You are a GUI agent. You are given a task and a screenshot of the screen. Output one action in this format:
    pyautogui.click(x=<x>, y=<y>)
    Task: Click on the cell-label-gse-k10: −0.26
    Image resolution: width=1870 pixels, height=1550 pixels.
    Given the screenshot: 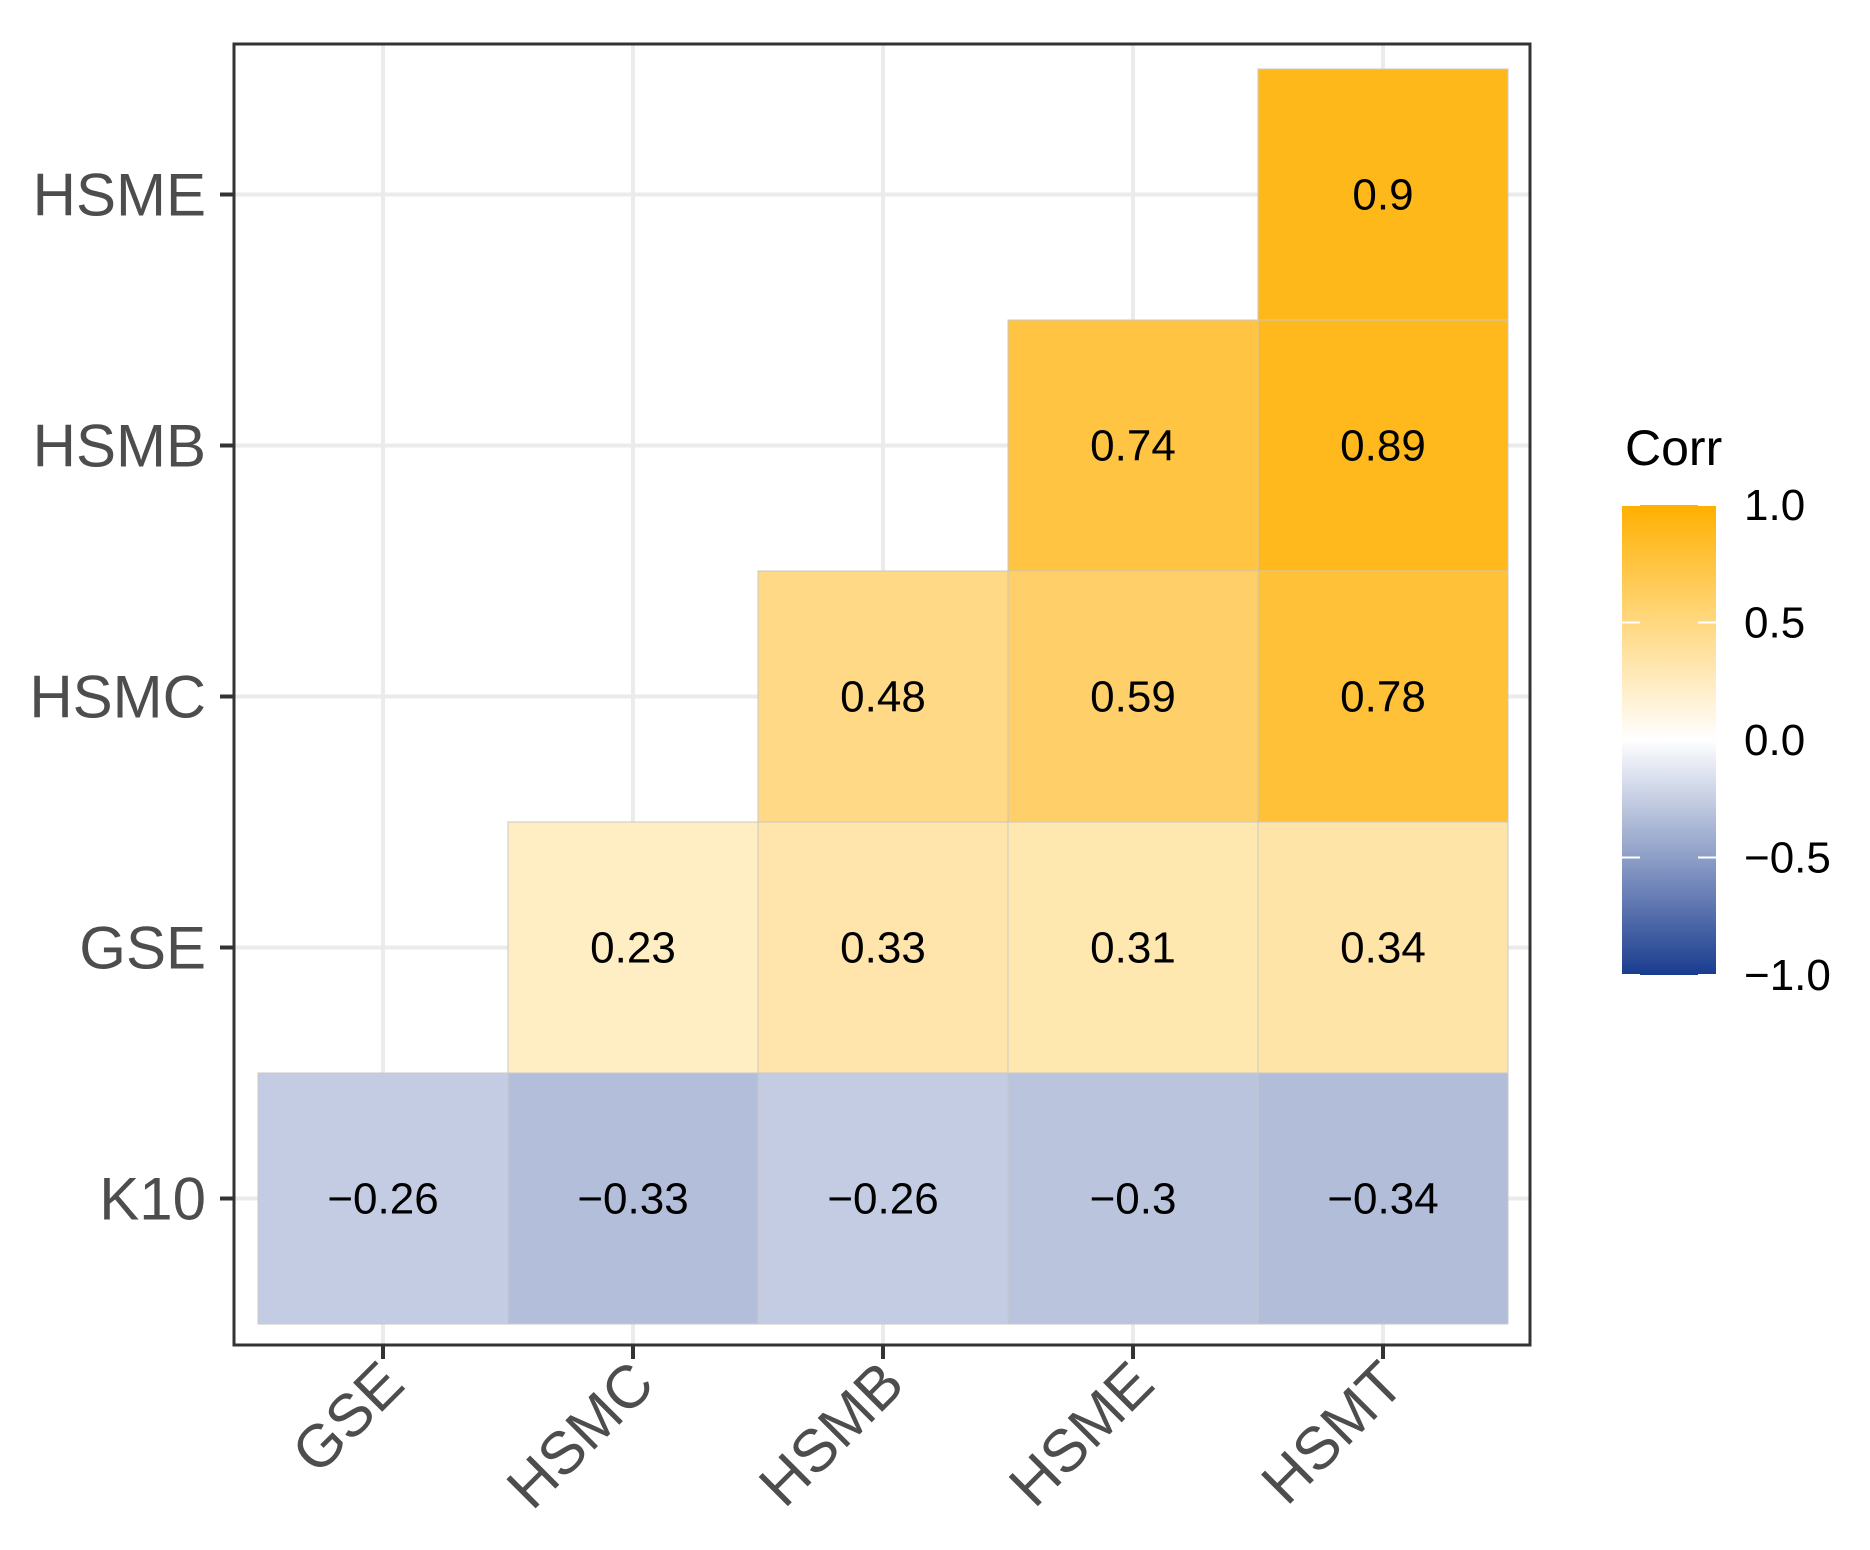 What is the action you would take?
    pyautogui.click(x=382, y=1199)
    